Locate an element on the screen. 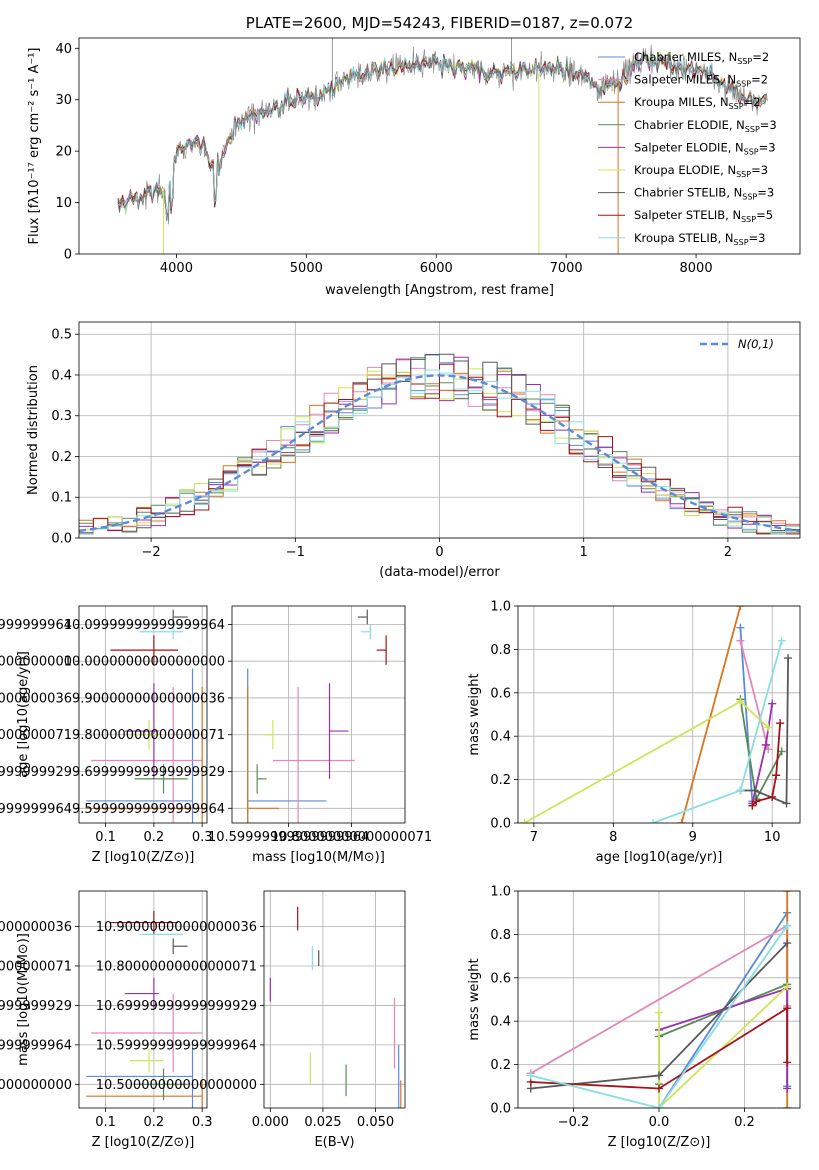 This screenshot has width=819, height=1170. y-tick-label: 40 is located at coordinates (63, 49).